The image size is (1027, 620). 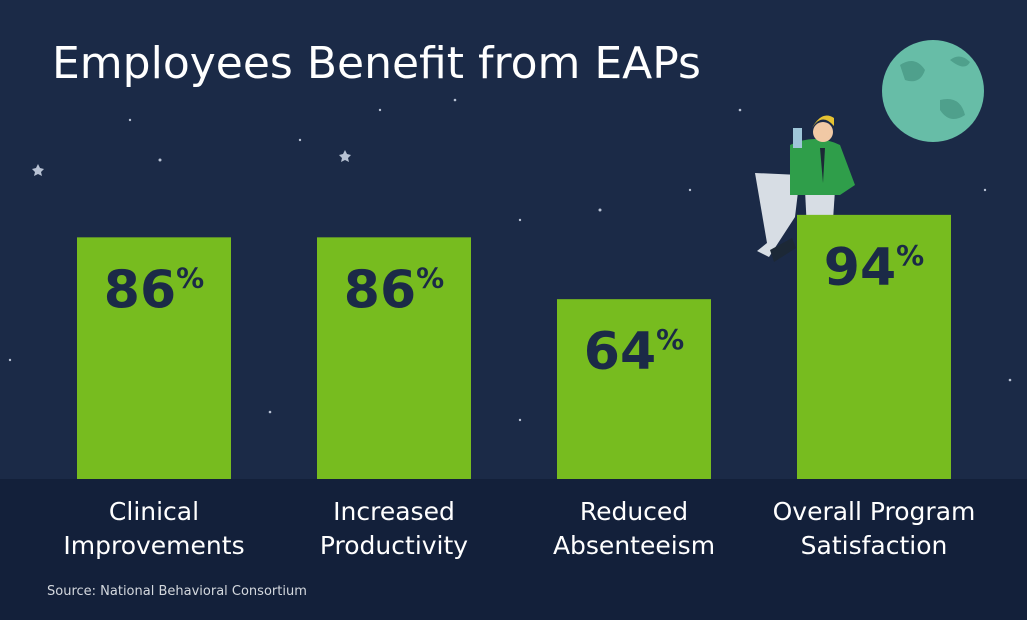 I want to click on value-label: 94%, so click(x=874, y=268).